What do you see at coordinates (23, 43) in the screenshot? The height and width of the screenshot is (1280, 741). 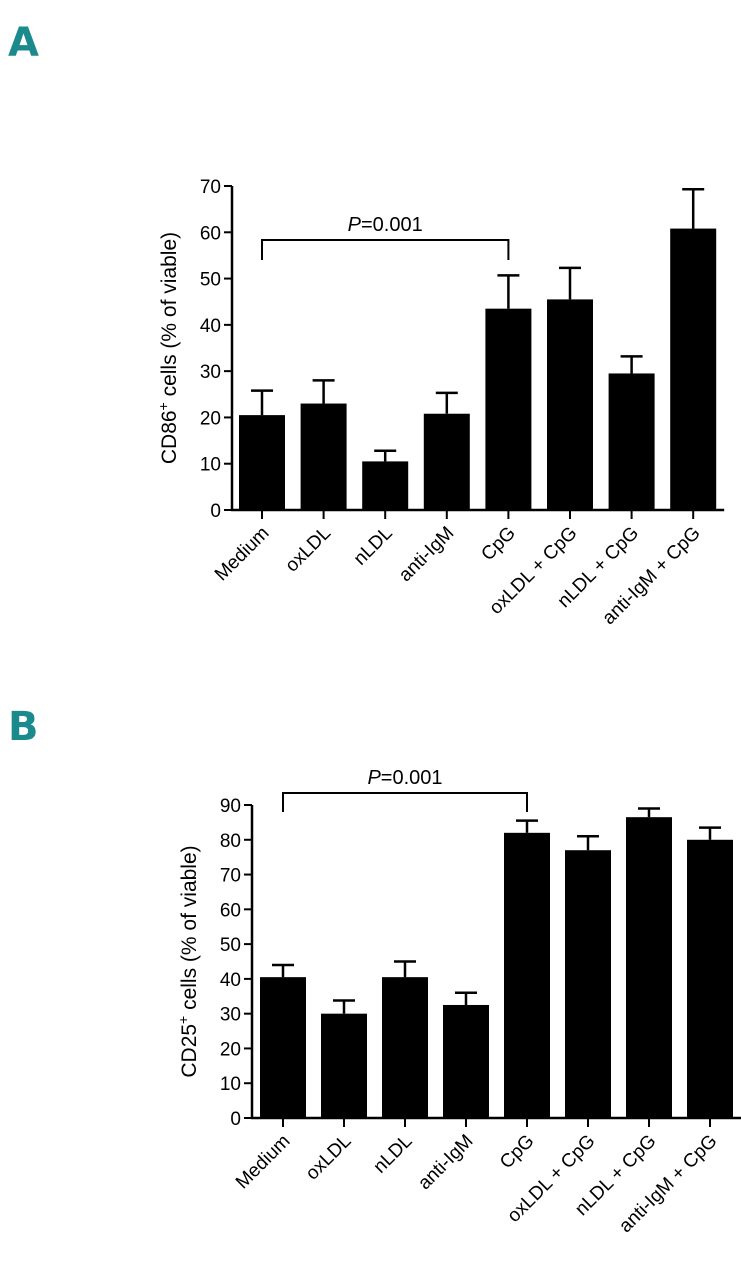 I see `panel-letter: A` at bounding box center [23, 43].